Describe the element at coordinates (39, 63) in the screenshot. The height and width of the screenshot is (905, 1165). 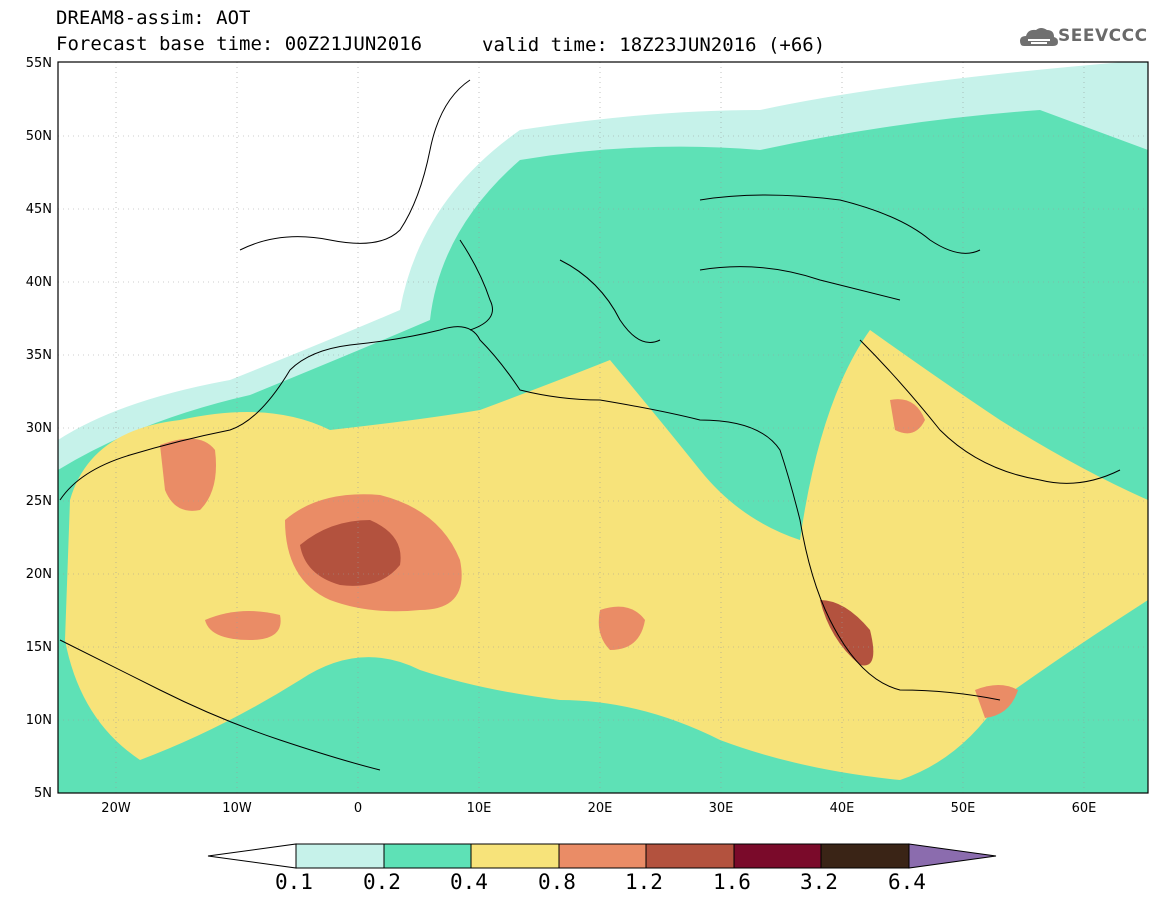
I see `lat-label: 55N` at that location.